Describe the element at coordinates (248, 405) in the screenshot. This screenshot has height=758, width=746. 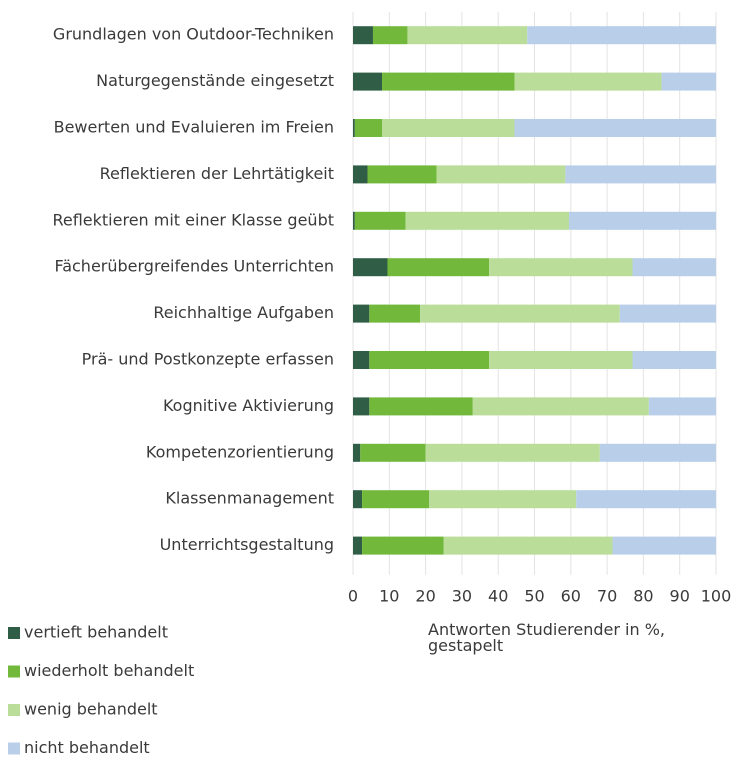
I see `y-tick-label: Kognitive Aktivierung` at that location.